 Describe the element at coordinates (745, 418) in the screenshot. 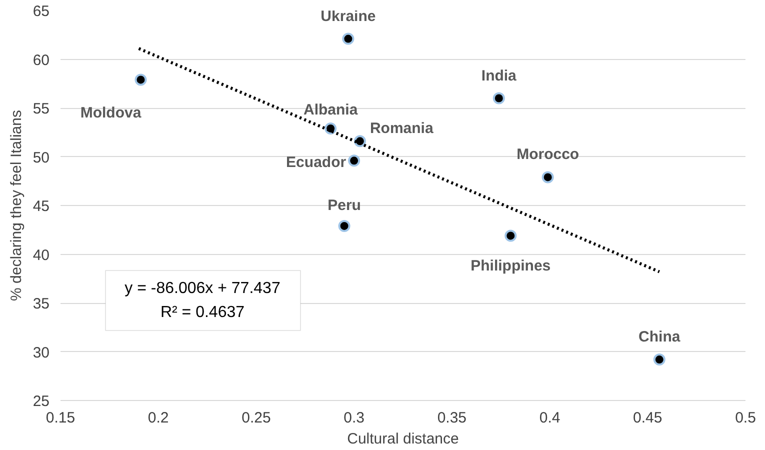

I see `x-tick-label: 0.5` at that location.